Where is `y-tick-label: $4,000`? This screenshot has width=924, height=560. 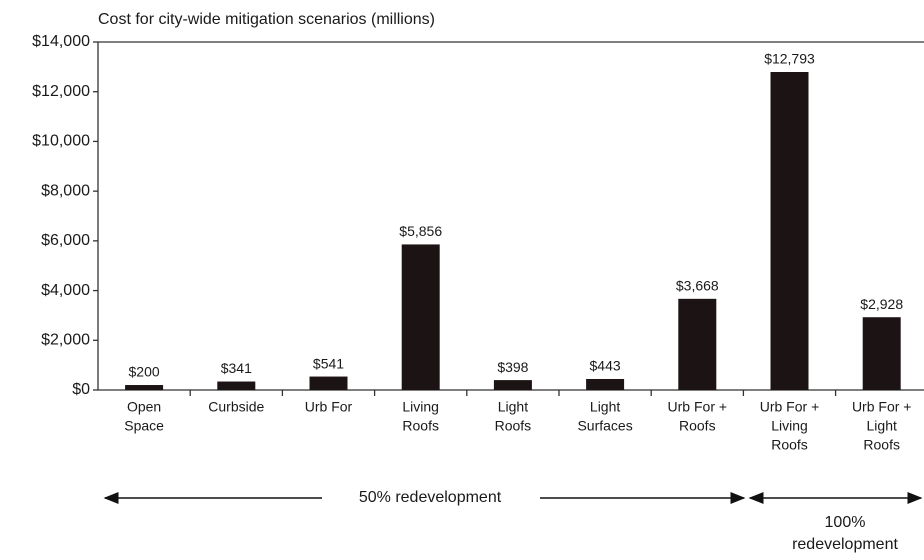
y-tick-label: $4,000 is located at coordinates (65, 290).